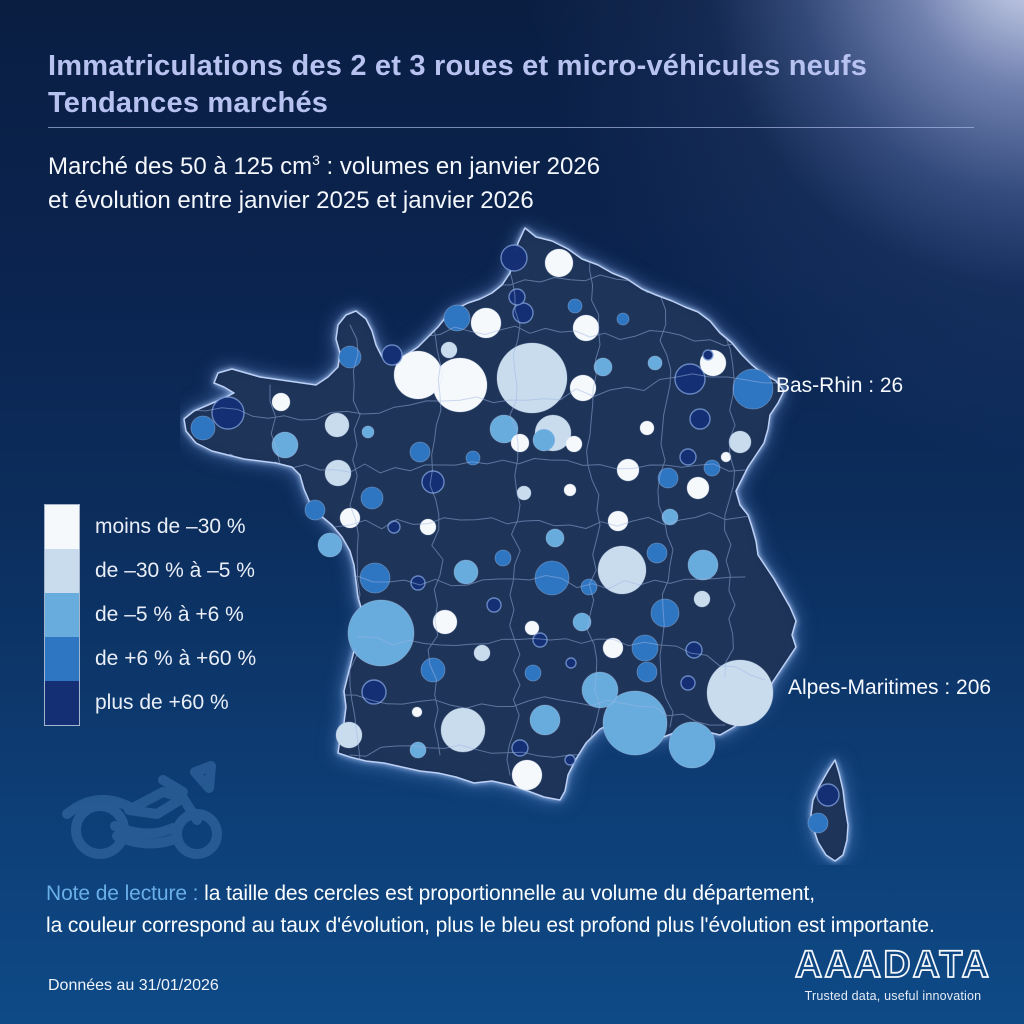  I want to click on legend-swatch-navy, so click(62, 703).